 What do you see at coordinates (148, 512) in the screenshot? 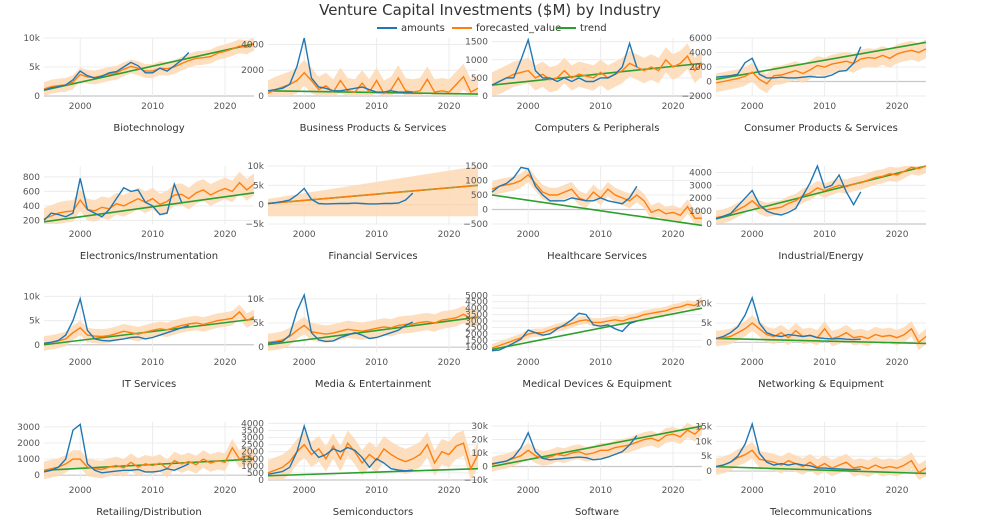
I see `subplot-title: Retailing/Distribution` at bounding box center [148, 512].